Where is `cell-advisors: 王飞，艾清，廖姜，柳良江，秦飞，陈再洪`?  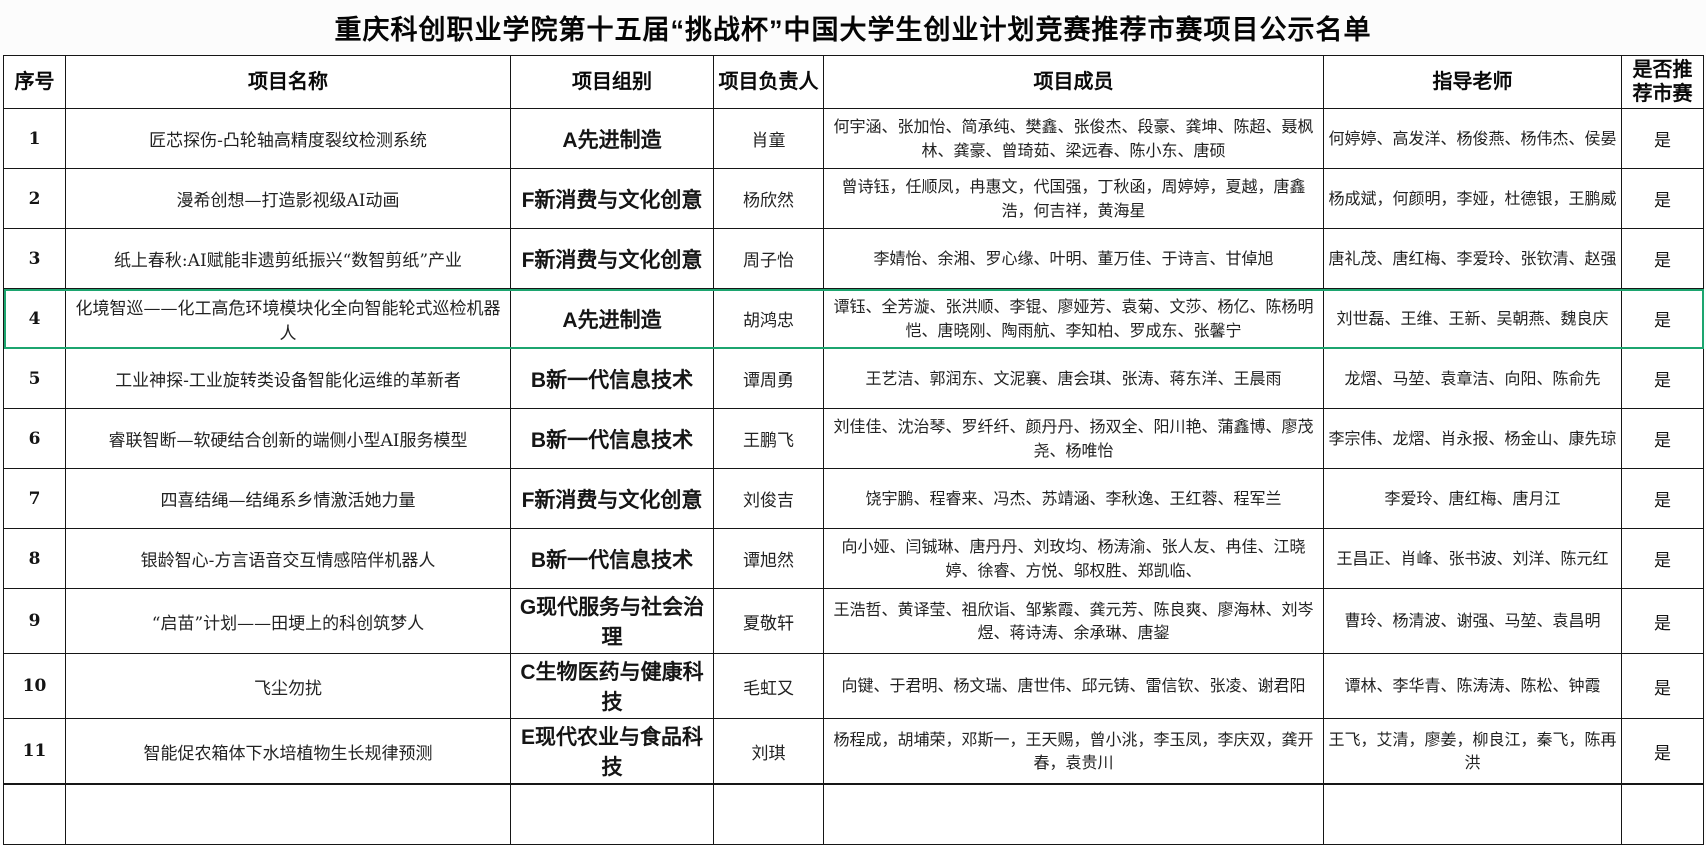 cell-advisors: 王飞，艾清，廖姜，柳良江，秦飞，陈再洪 is located at coordinates (1472, 751).